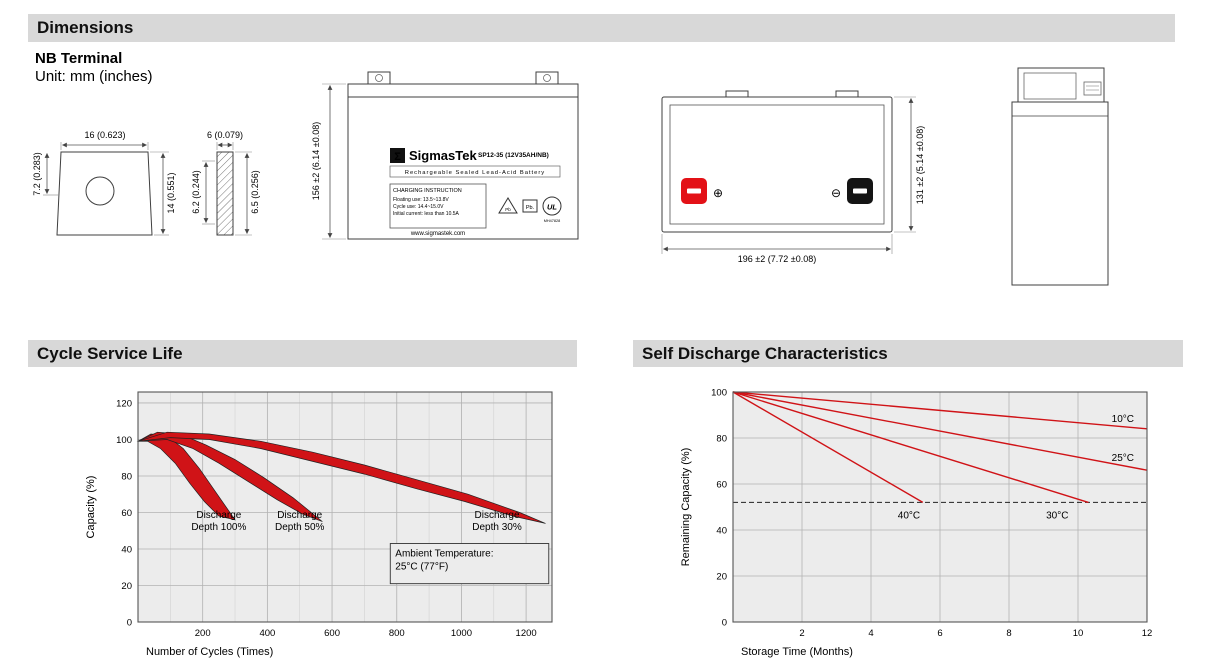  I want to click on ambient-note-line: Ambient Temperature:, so click(444, 554).